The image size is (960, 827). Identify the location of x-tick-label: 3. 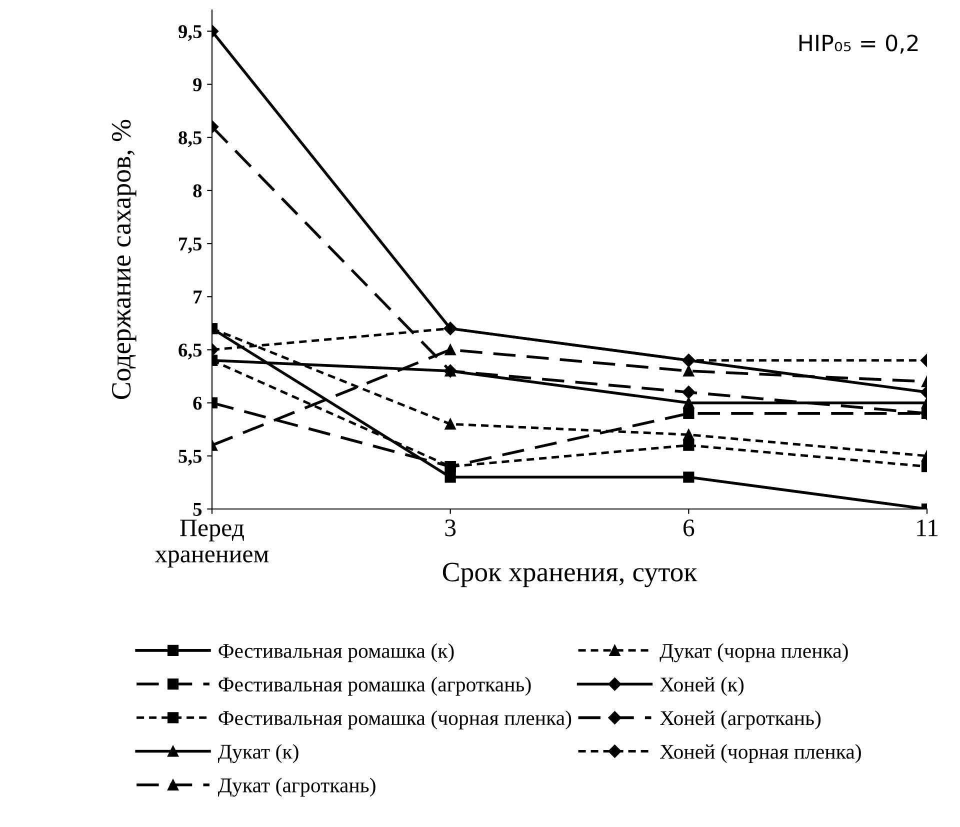
(450, 528).